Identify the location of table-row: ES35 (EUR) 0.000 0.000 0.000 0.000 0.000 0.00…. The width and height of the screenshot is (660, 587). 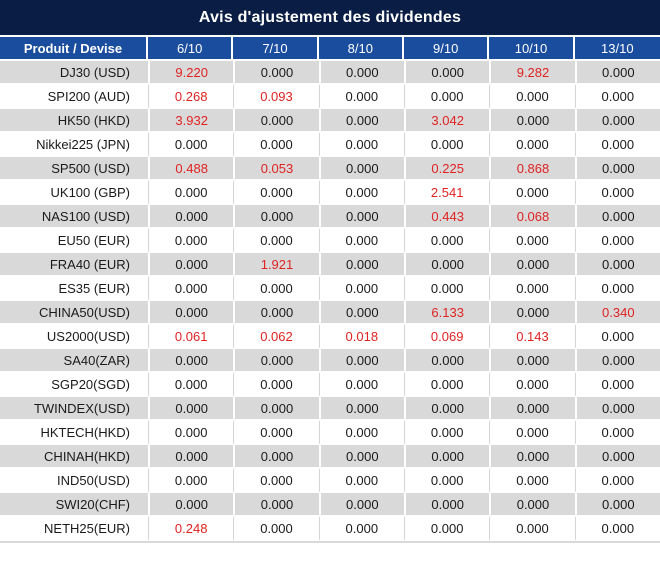
(330, 289).